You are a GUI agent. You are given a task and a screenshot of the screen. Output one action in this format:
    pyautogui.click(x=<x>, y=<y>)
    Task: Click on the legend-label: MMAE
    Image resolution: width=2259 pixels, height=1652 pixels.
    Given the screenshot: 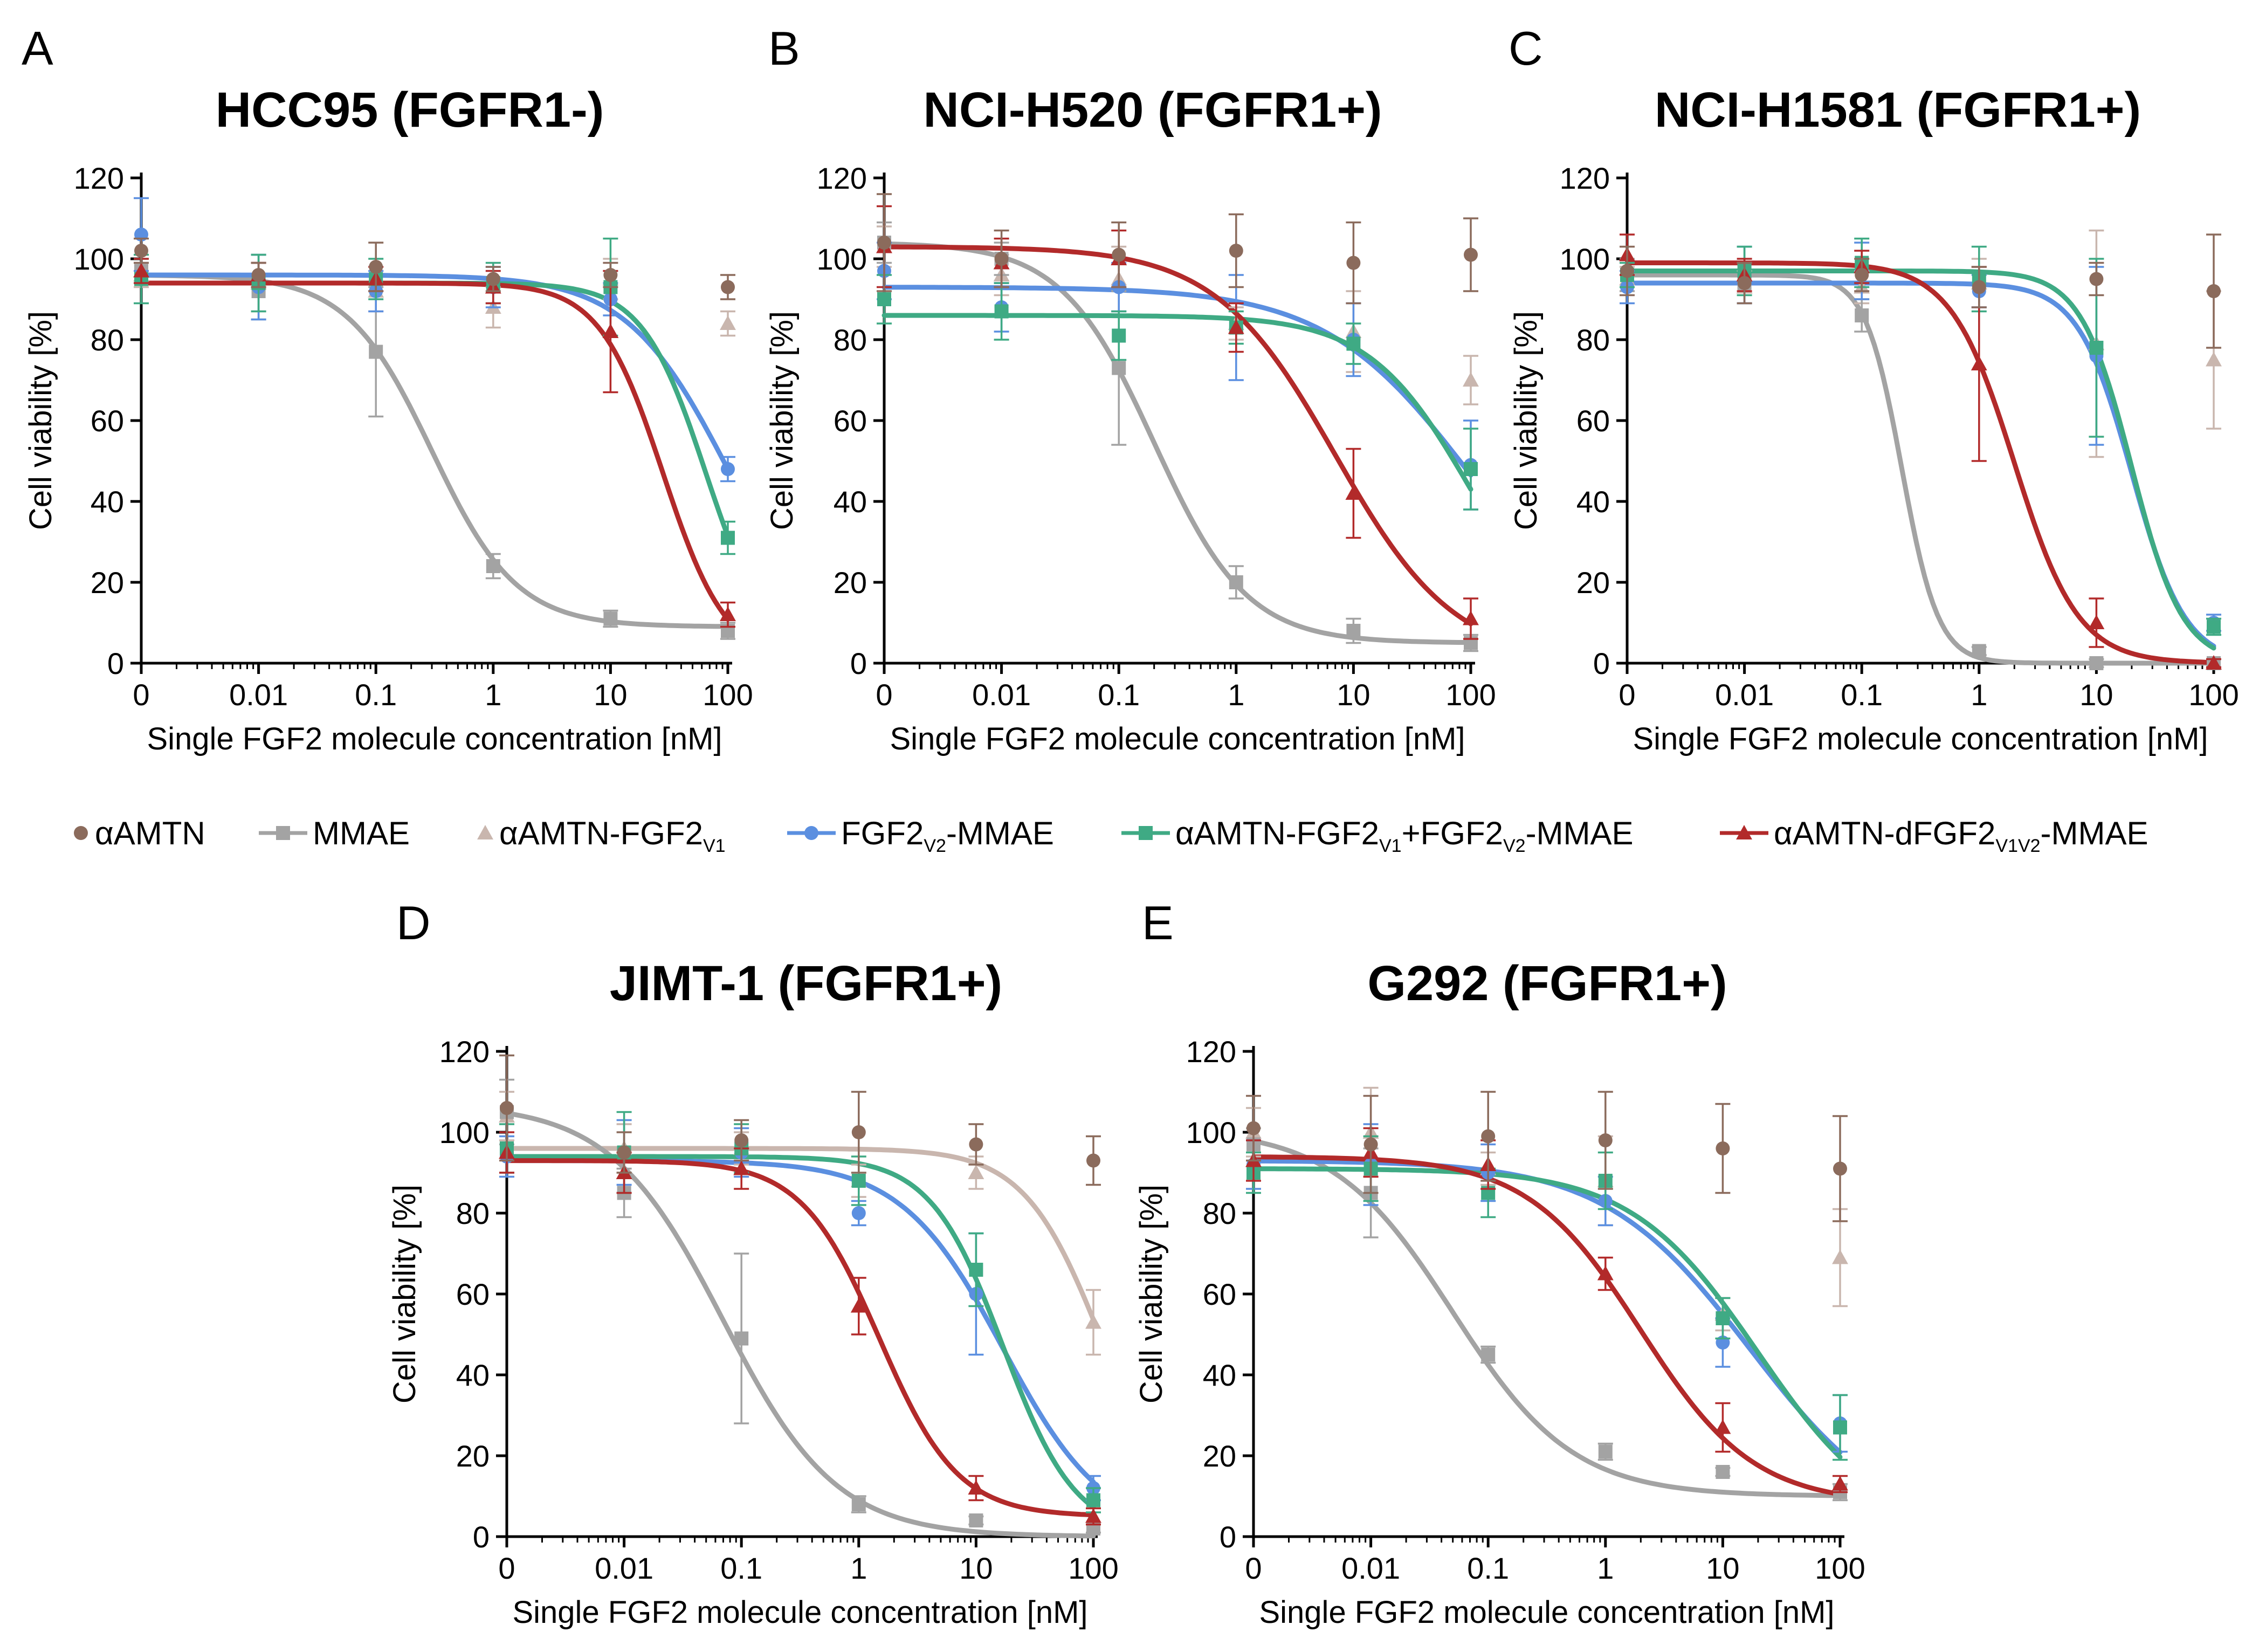 What is the action you would take?
    pyautogui.click(x=361, y=833)
    